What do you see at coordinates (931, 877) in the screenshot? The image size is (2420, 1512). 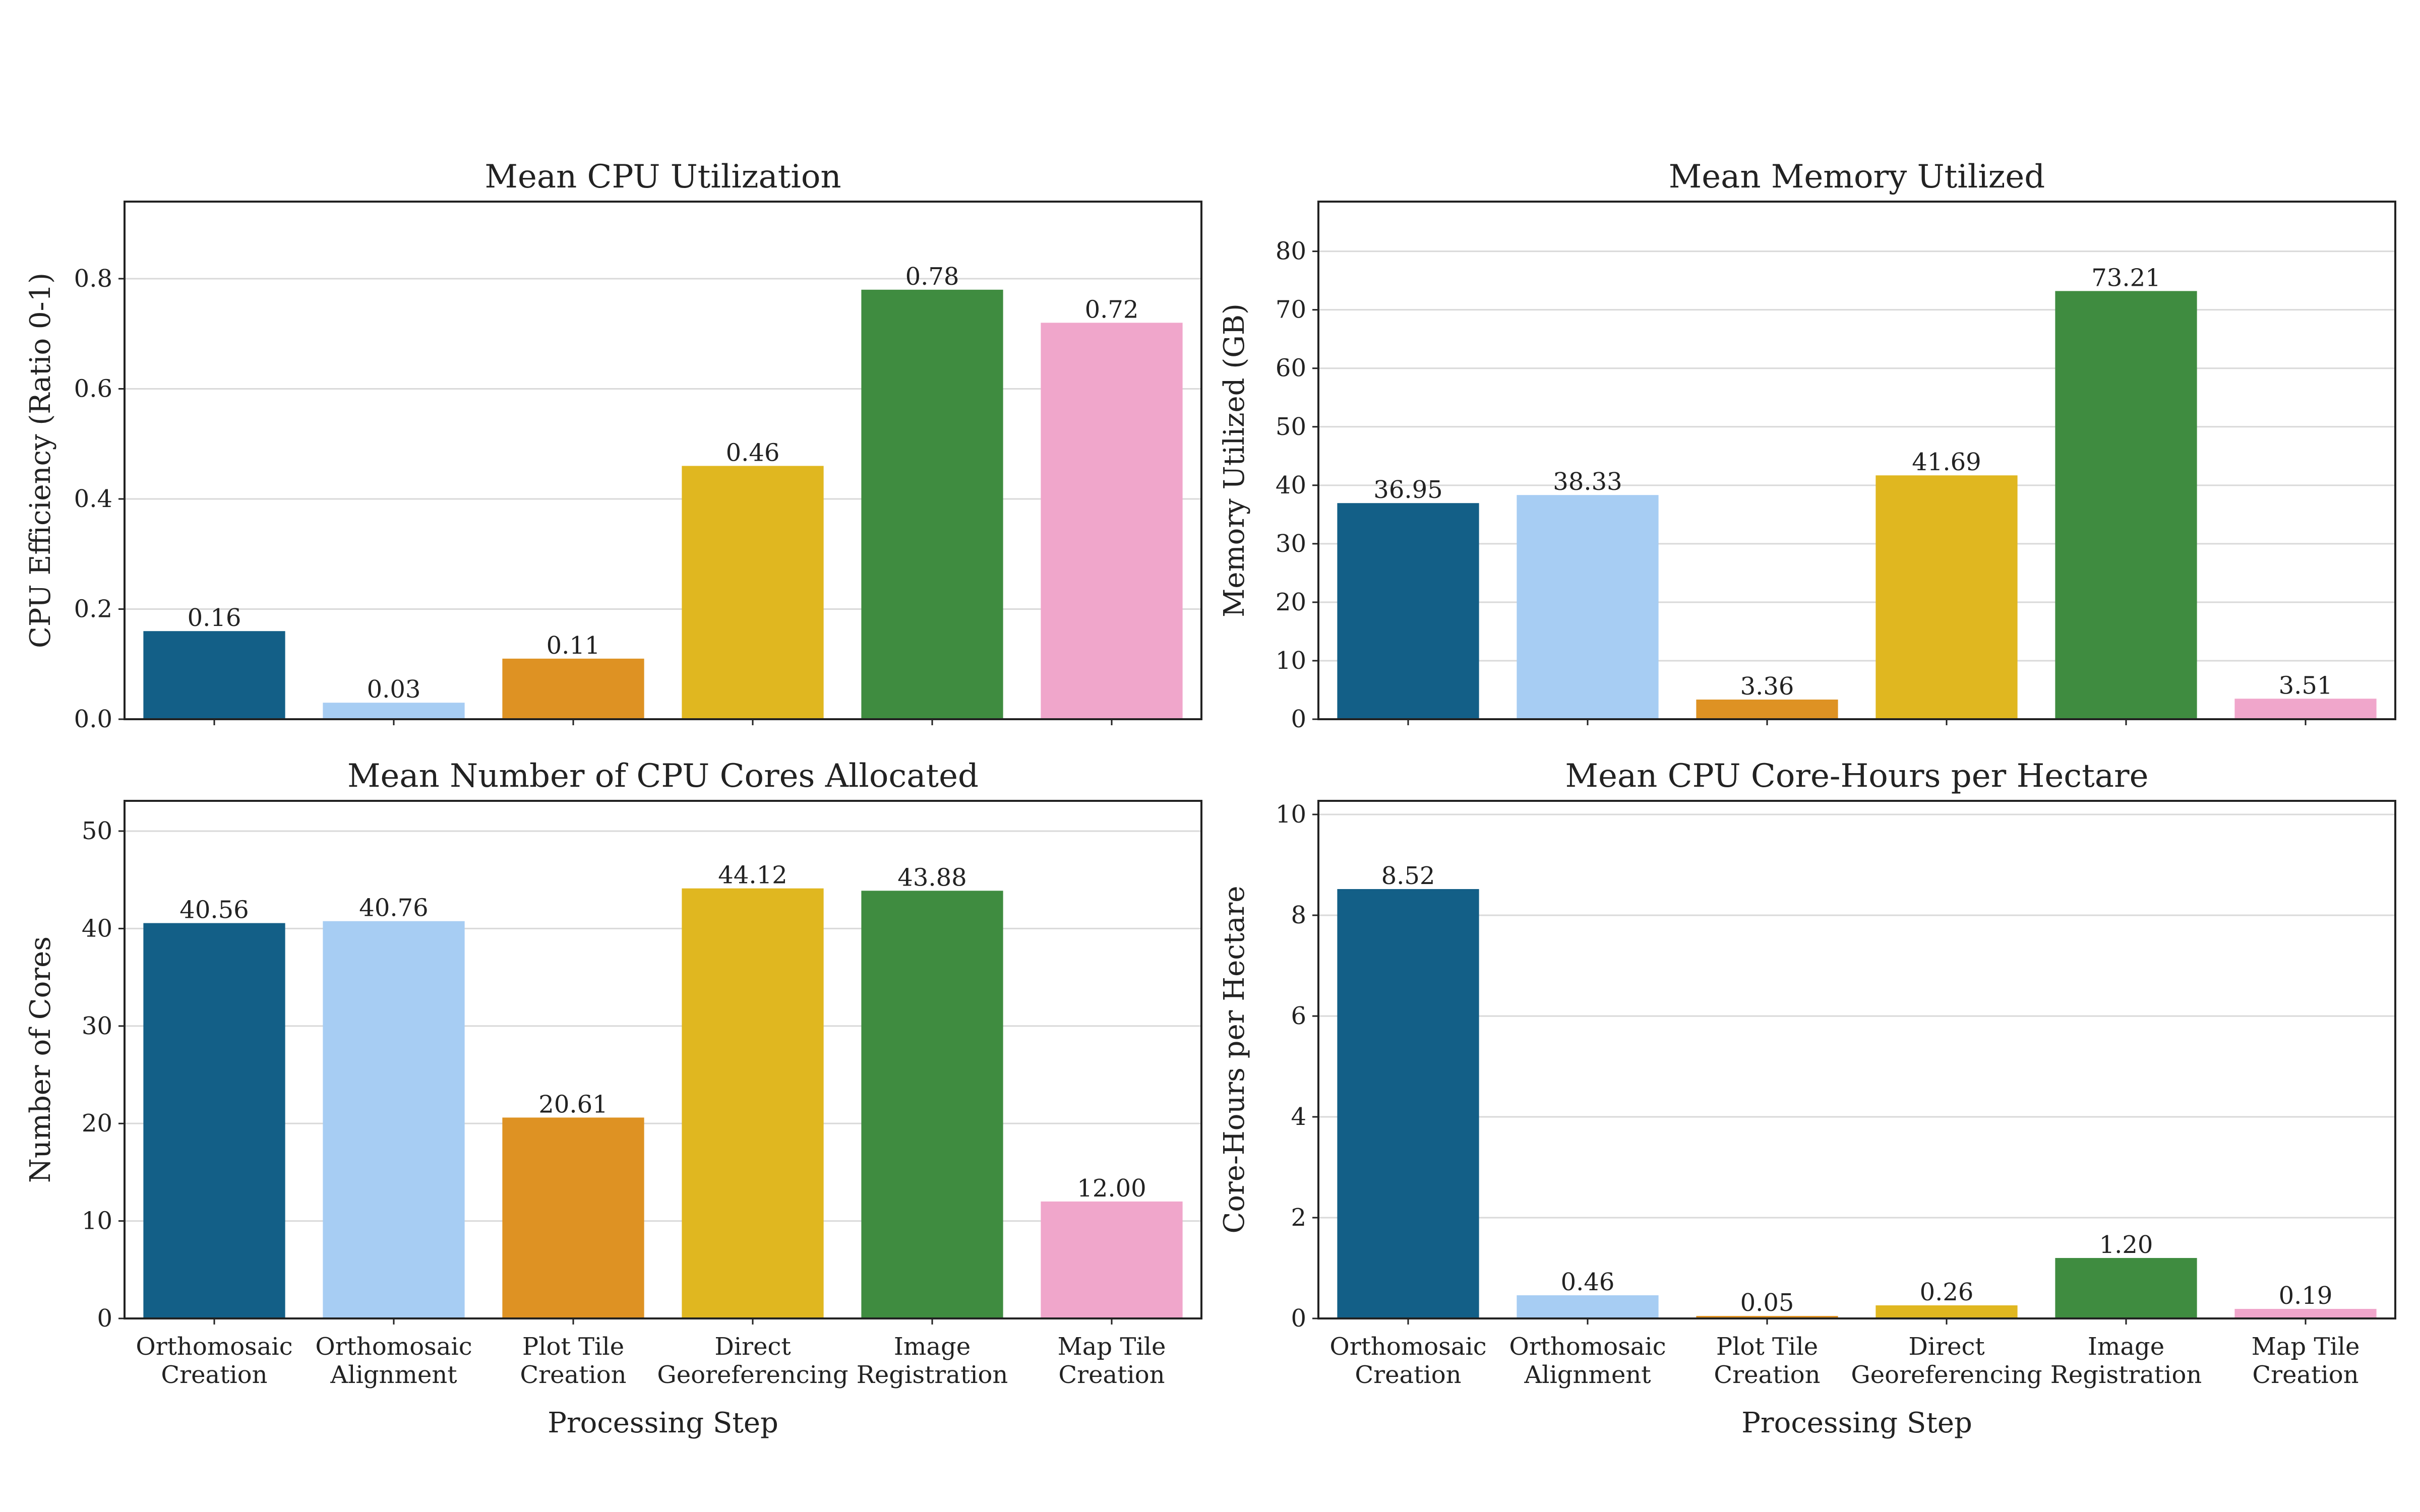 I see `data-label: 43.88` at bounding box center [931, 877].